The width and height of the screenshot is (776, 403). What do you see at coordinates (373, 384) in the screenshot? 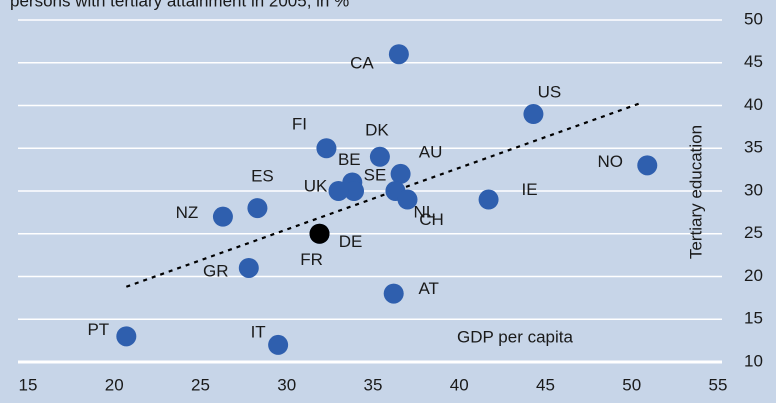
I see `x-tick-label: 35` at bounding box center [373, 384].